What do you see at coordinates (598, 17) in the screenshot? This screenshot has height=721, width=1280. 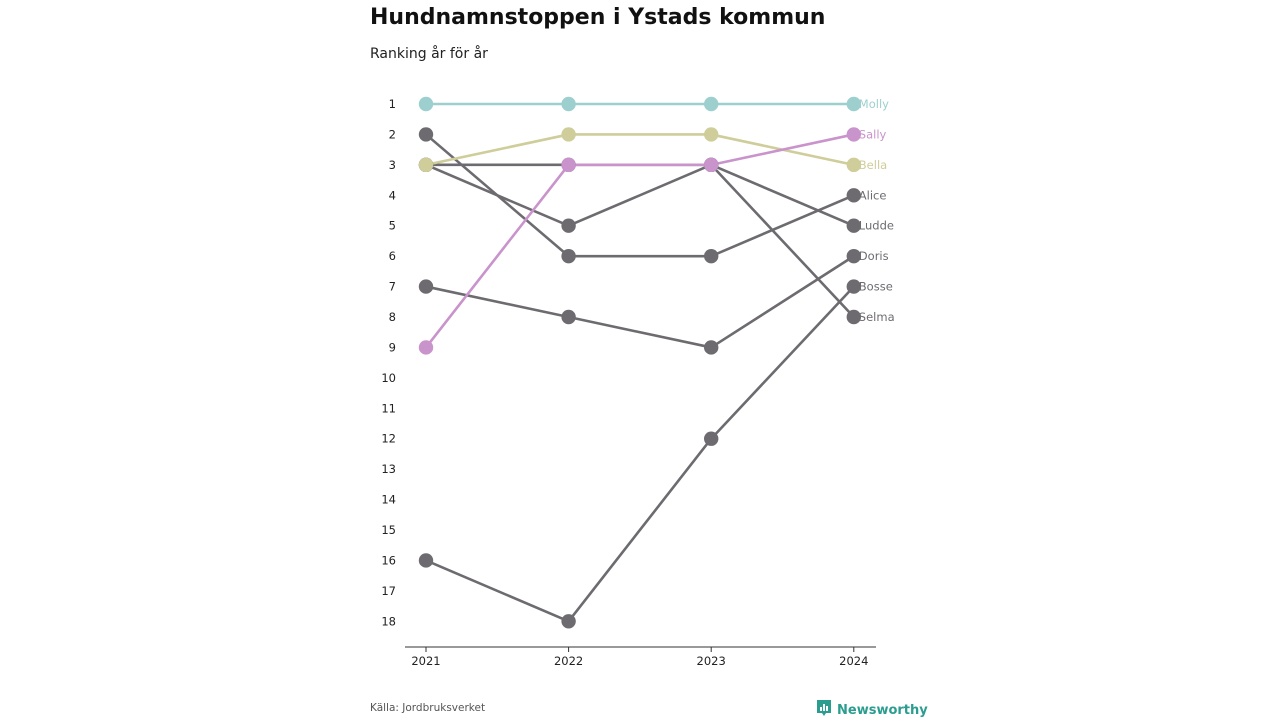 I see `chart-title: Hundnamnstoppen i Ystads kommun` at bounding box center [598, 17].